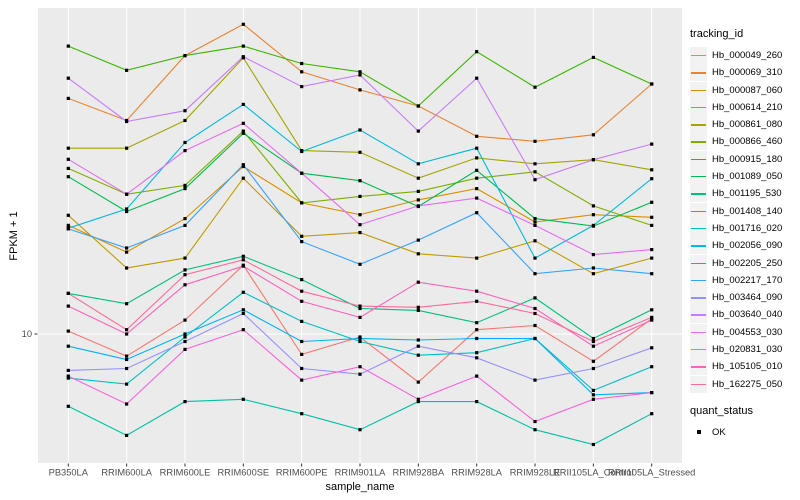  What do you see at coordinates (719, 432) in the screenshot?
I see `legend-label: OK` at bounding box center [719, 432].